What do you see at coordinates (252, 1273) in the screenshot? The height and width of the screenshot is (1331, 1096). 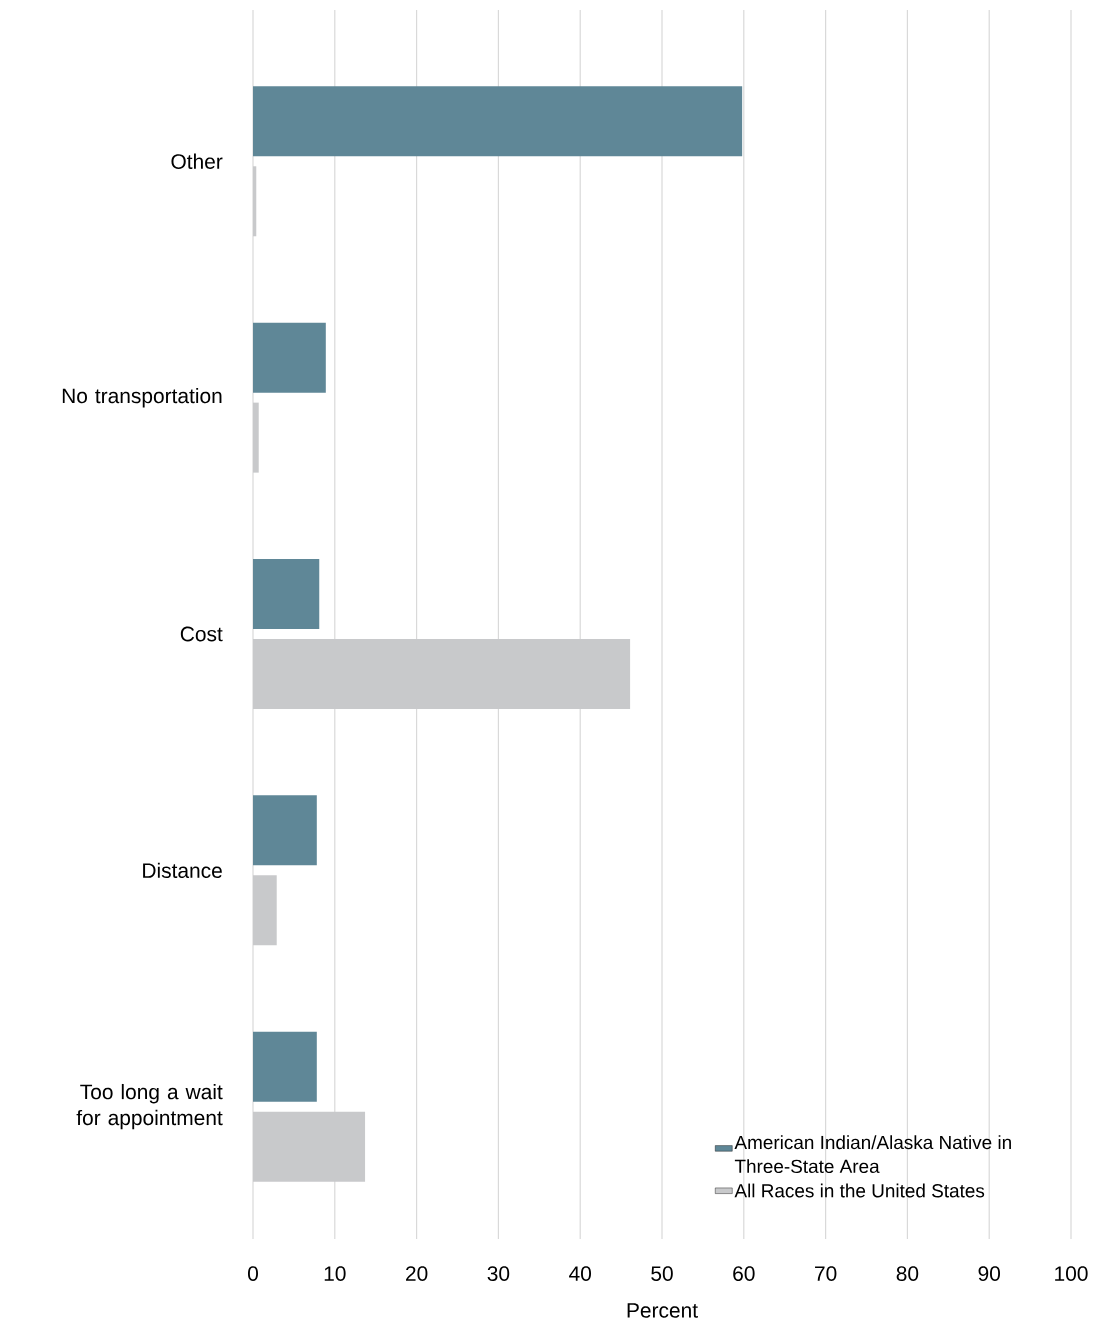 I see `x-tick-label: 0` at bounding box center [252, 1273].